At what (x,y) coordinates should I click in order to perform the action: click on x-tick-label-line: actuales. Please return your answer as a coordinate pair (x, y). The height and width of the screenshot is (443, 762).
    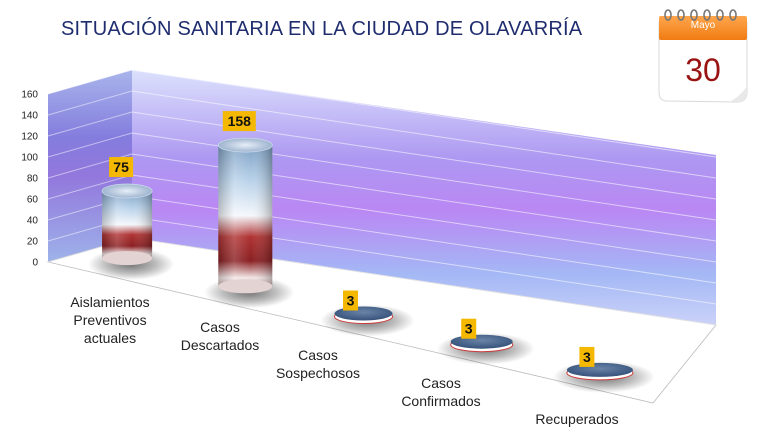
    Looking at the image, I should click on (110, 338).